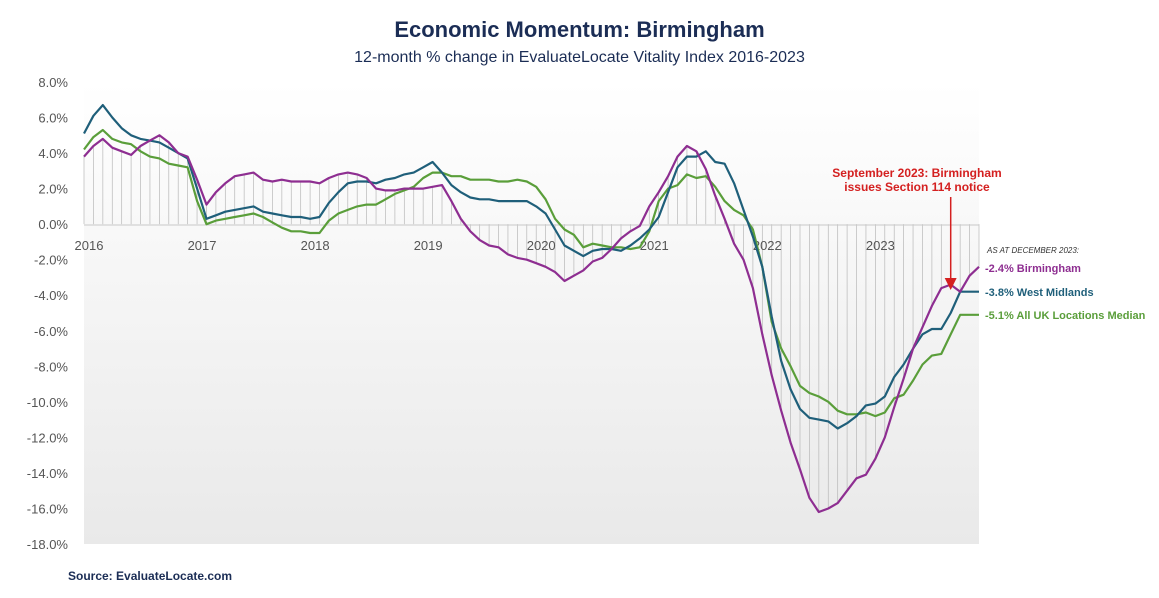  Describe the element at coordinates (48, 473) in the screenshot. I see `y-tick-label: -14.0%` at that location.